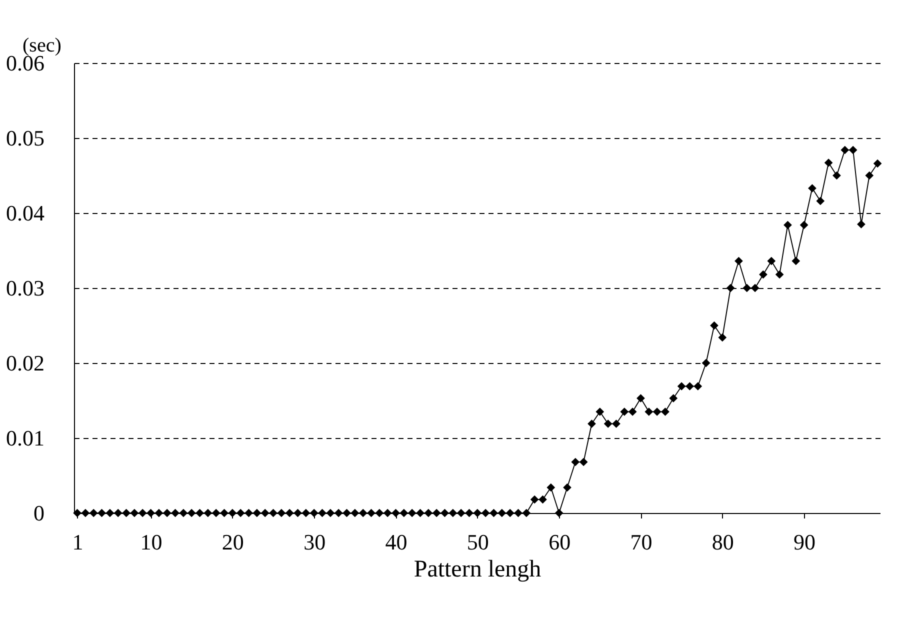 Image resolution: width=899 pixels, height=617 pixels. I want to click on x-tick-label: 60, so click(559, 542).